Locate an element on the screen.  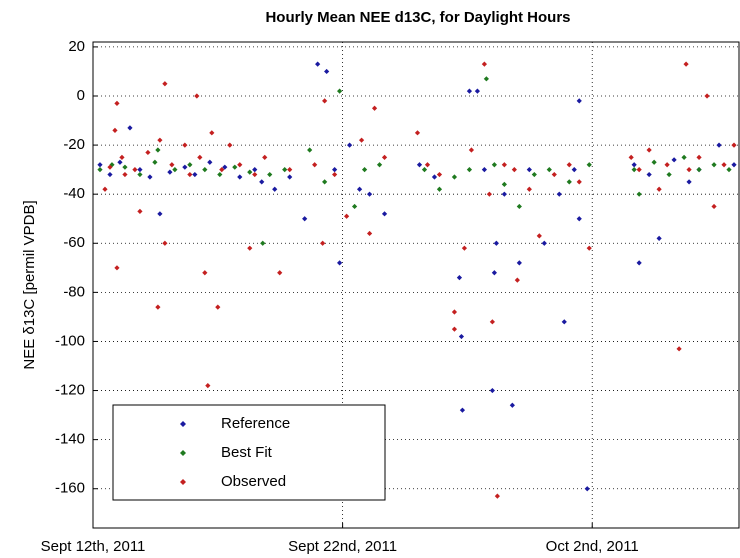
y-tick-label: -40 is located at coordinates (74, 193).